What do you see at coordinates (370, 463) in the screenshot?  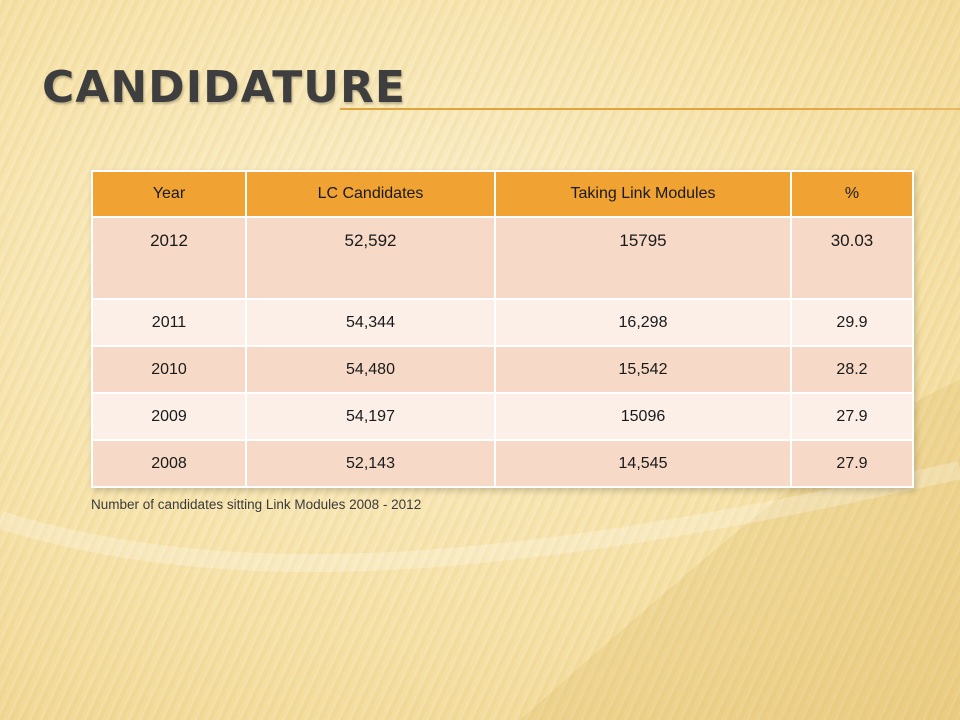 I see `cell-lc-candidates: 52,143` at bounding box center [370, 463].